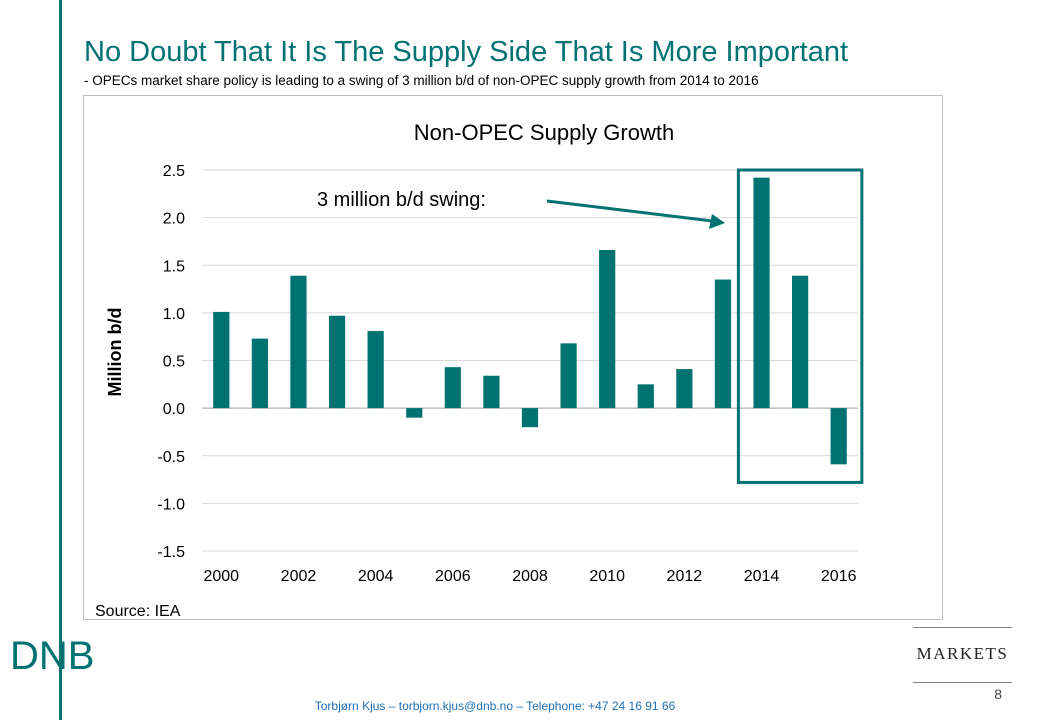  What do you see at coordinates (762, 576) in the screenshot?
I see `x-tick-label: 2014` at bounding box center [762, 576].